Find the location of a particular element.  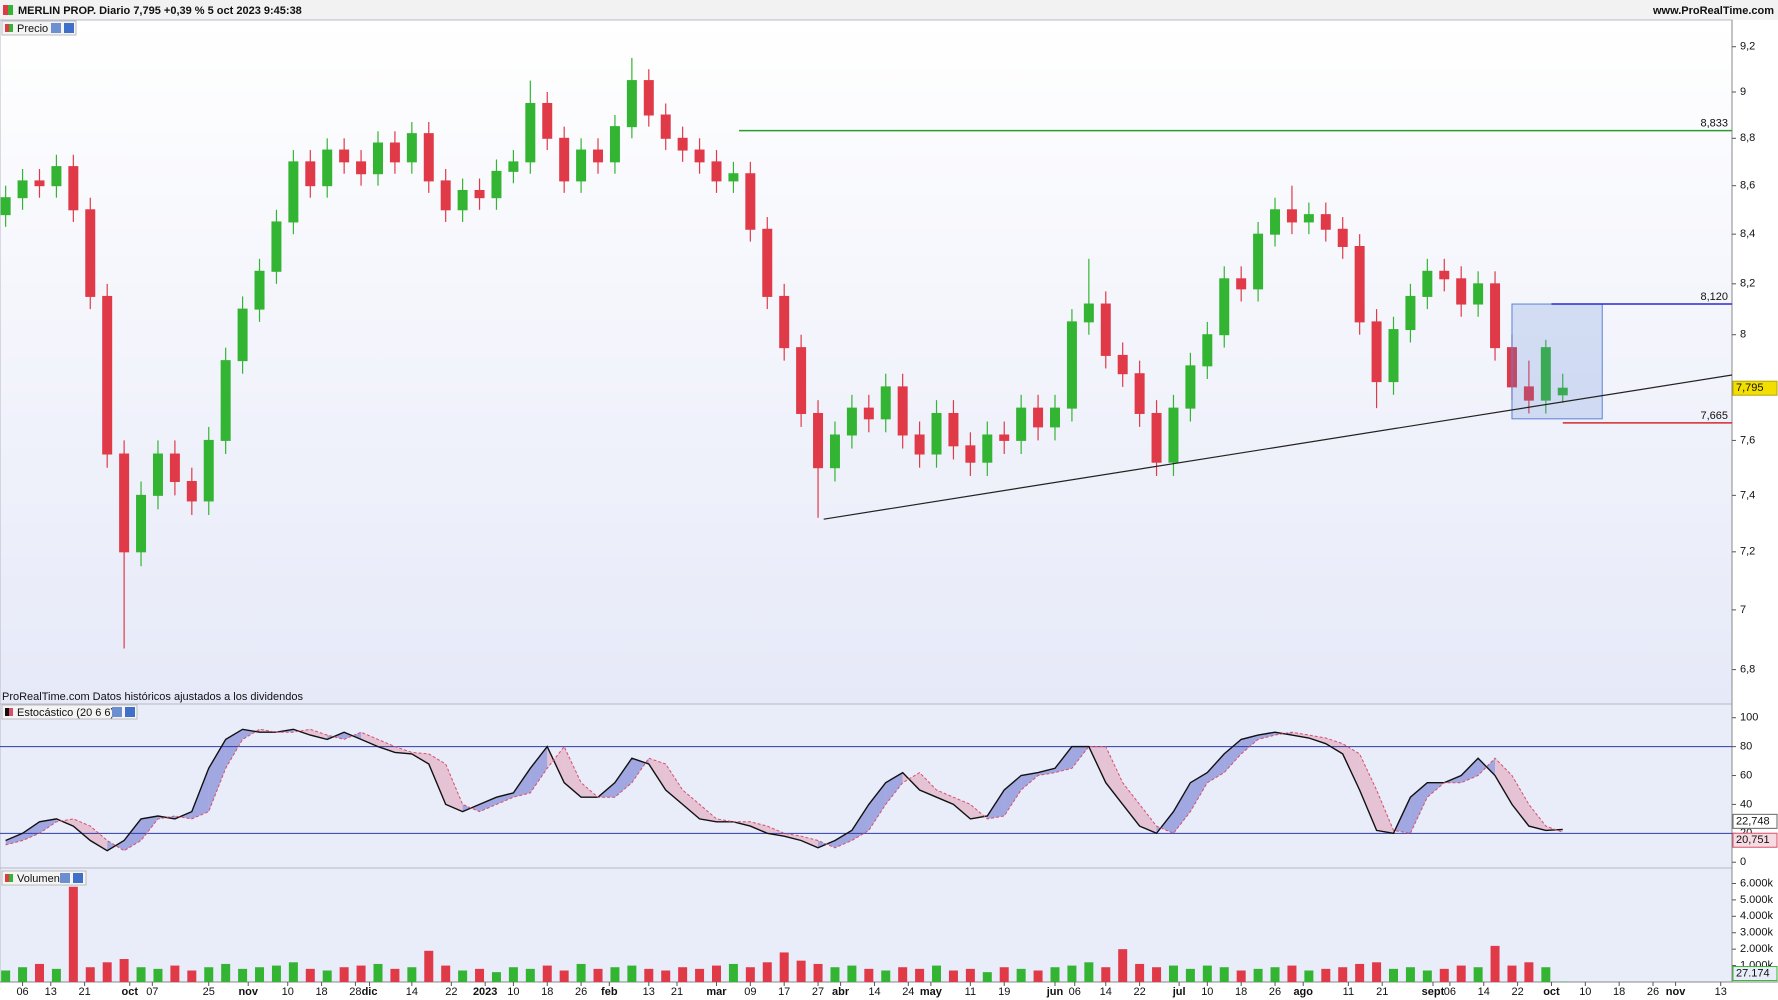

value-badge is located at coordinates (1755, 821).